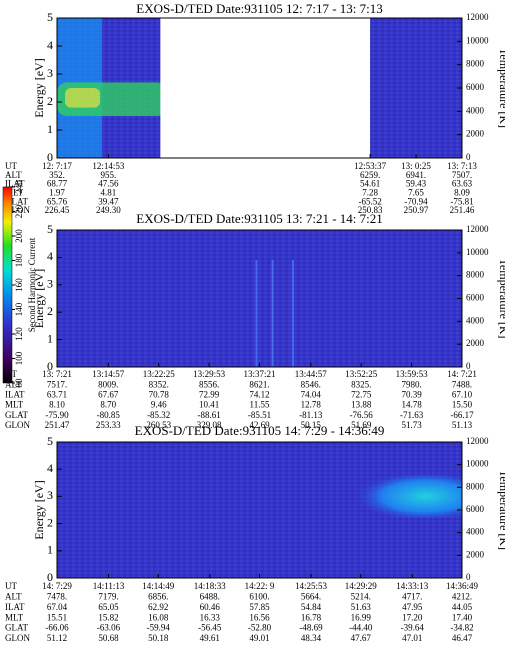  I want to click on orbit-value: 13:59:53, so click(412, 374).